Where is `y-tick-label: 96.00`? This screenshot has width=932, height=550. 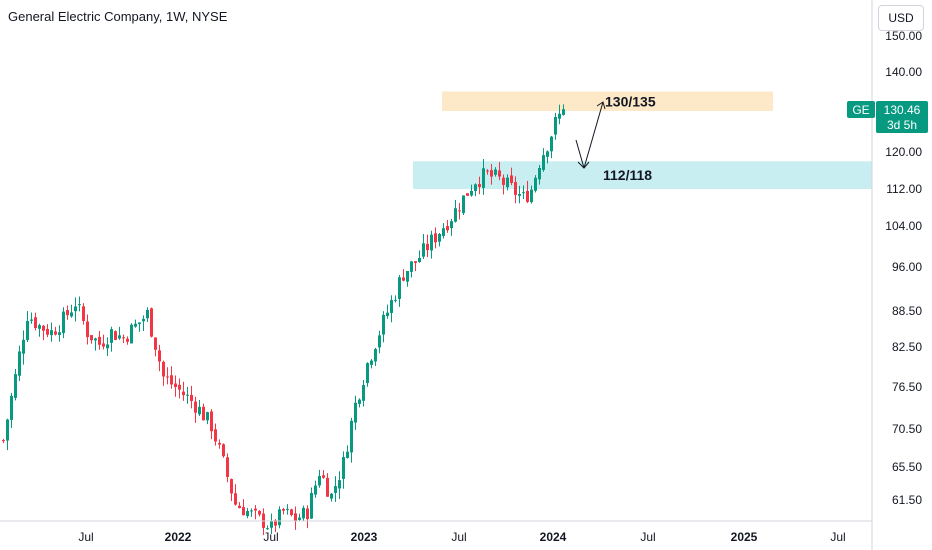 y-tick-label: 96.00 is located at coordinates (907, 267).